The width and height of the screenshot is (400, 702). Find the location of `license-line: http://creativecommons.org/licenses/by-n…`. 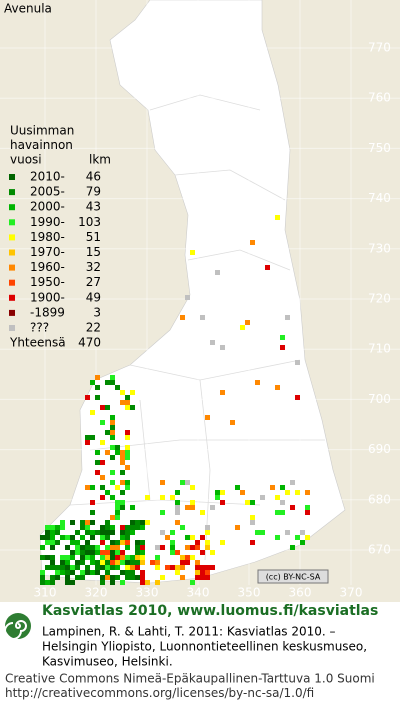

license-line: http://creativecommons.org/licenses/by-n… is located at coordinates (159, 693).